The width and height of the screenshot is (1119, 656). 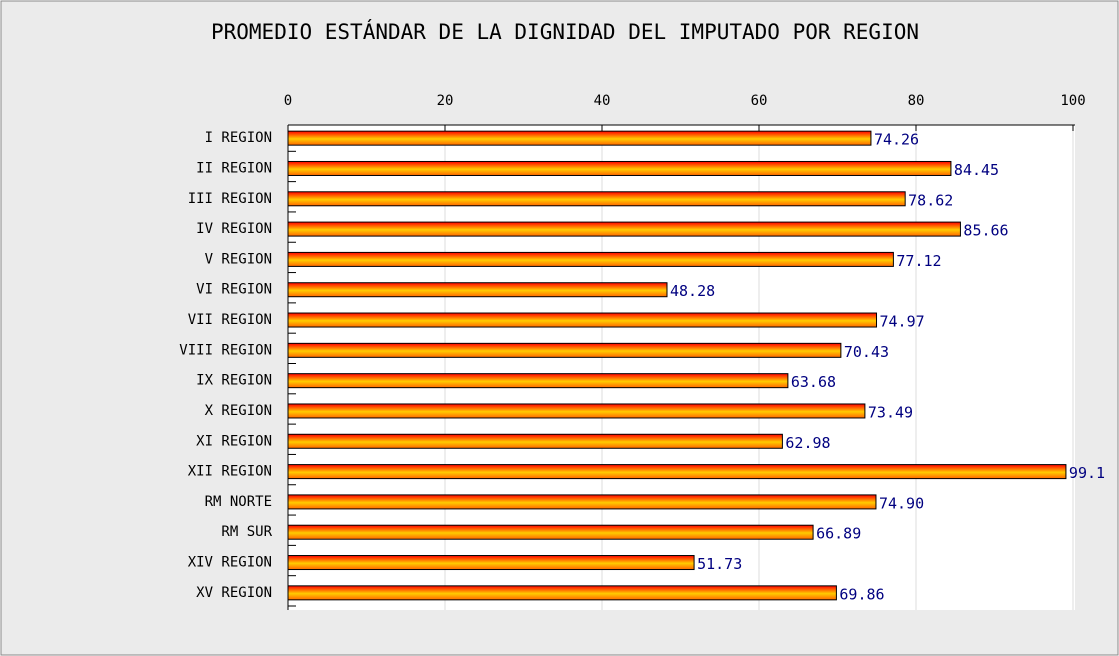 What do you see at coordinates (985, 231) in the screenshot?
I see `value-label: 85.66` at bounding box center [985, 231].